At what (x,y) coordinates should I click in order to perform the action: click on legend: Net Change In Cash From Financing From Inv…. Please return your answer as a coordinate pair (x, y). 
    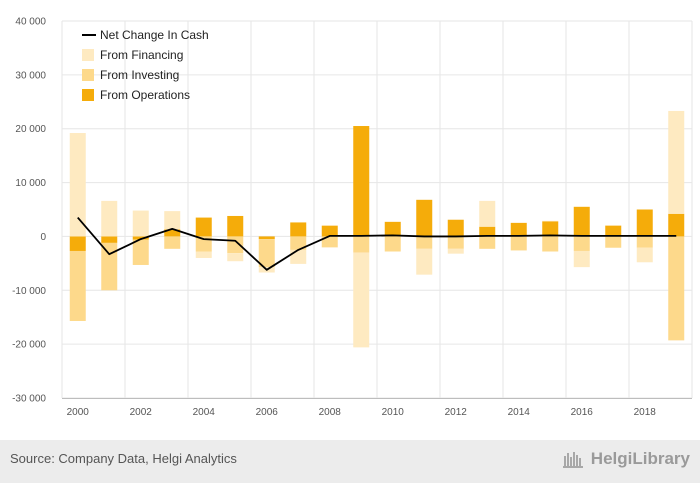
    Looking at the image, I should click on (145, 65).